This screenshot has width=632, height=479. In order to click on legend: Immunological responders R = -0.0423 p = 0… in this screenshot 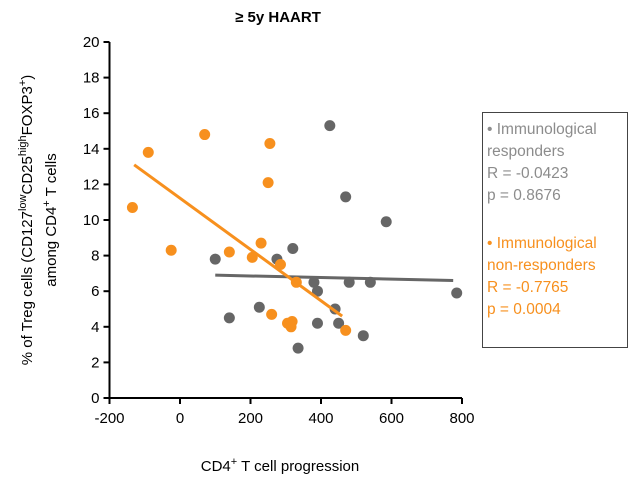, I will do `click(555, 230)`.